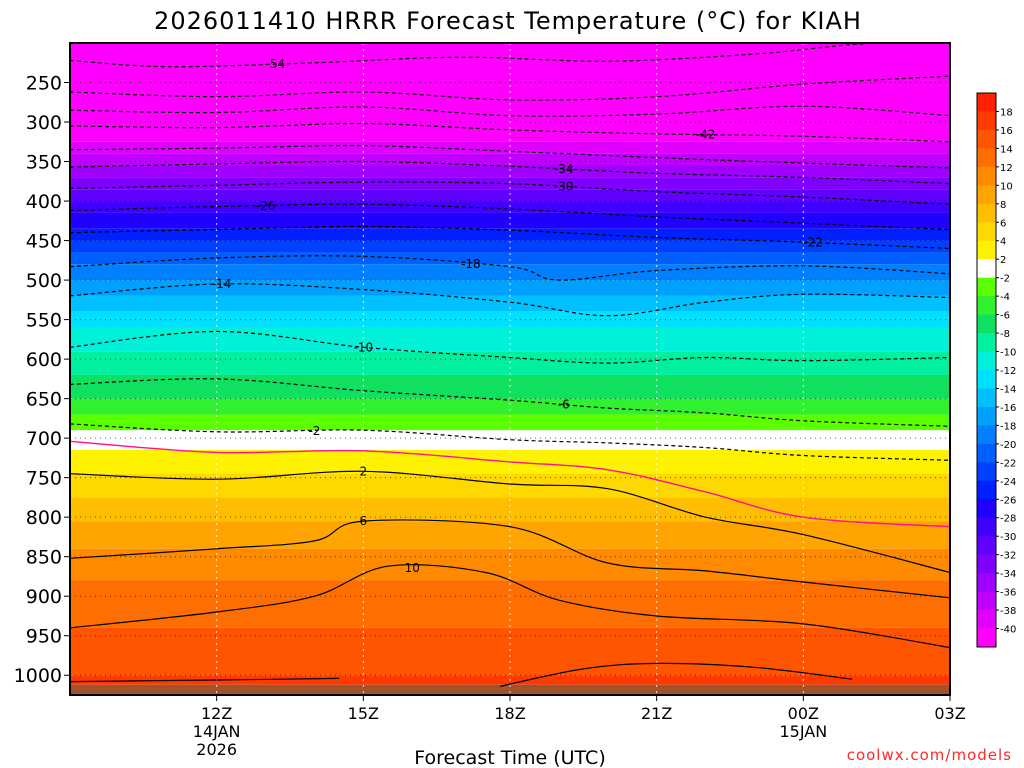 This screenshot has width=1024, height=768. Describe the element at coordinates (1003, 223) in the screenshot. I see `colorbar-label-6: 6` at that location.